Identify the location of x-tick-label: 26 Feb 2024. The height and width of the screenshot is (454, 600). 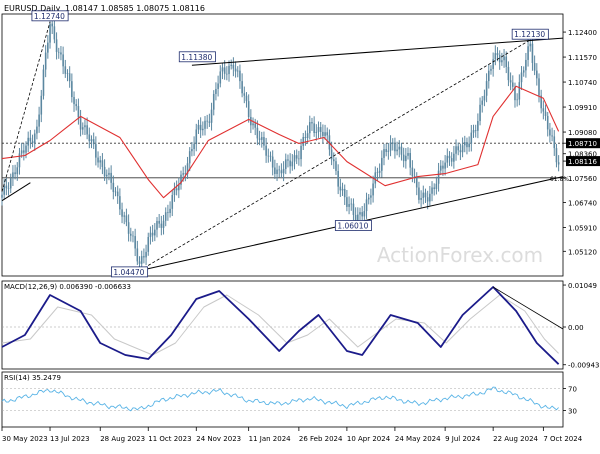
(321, 439).